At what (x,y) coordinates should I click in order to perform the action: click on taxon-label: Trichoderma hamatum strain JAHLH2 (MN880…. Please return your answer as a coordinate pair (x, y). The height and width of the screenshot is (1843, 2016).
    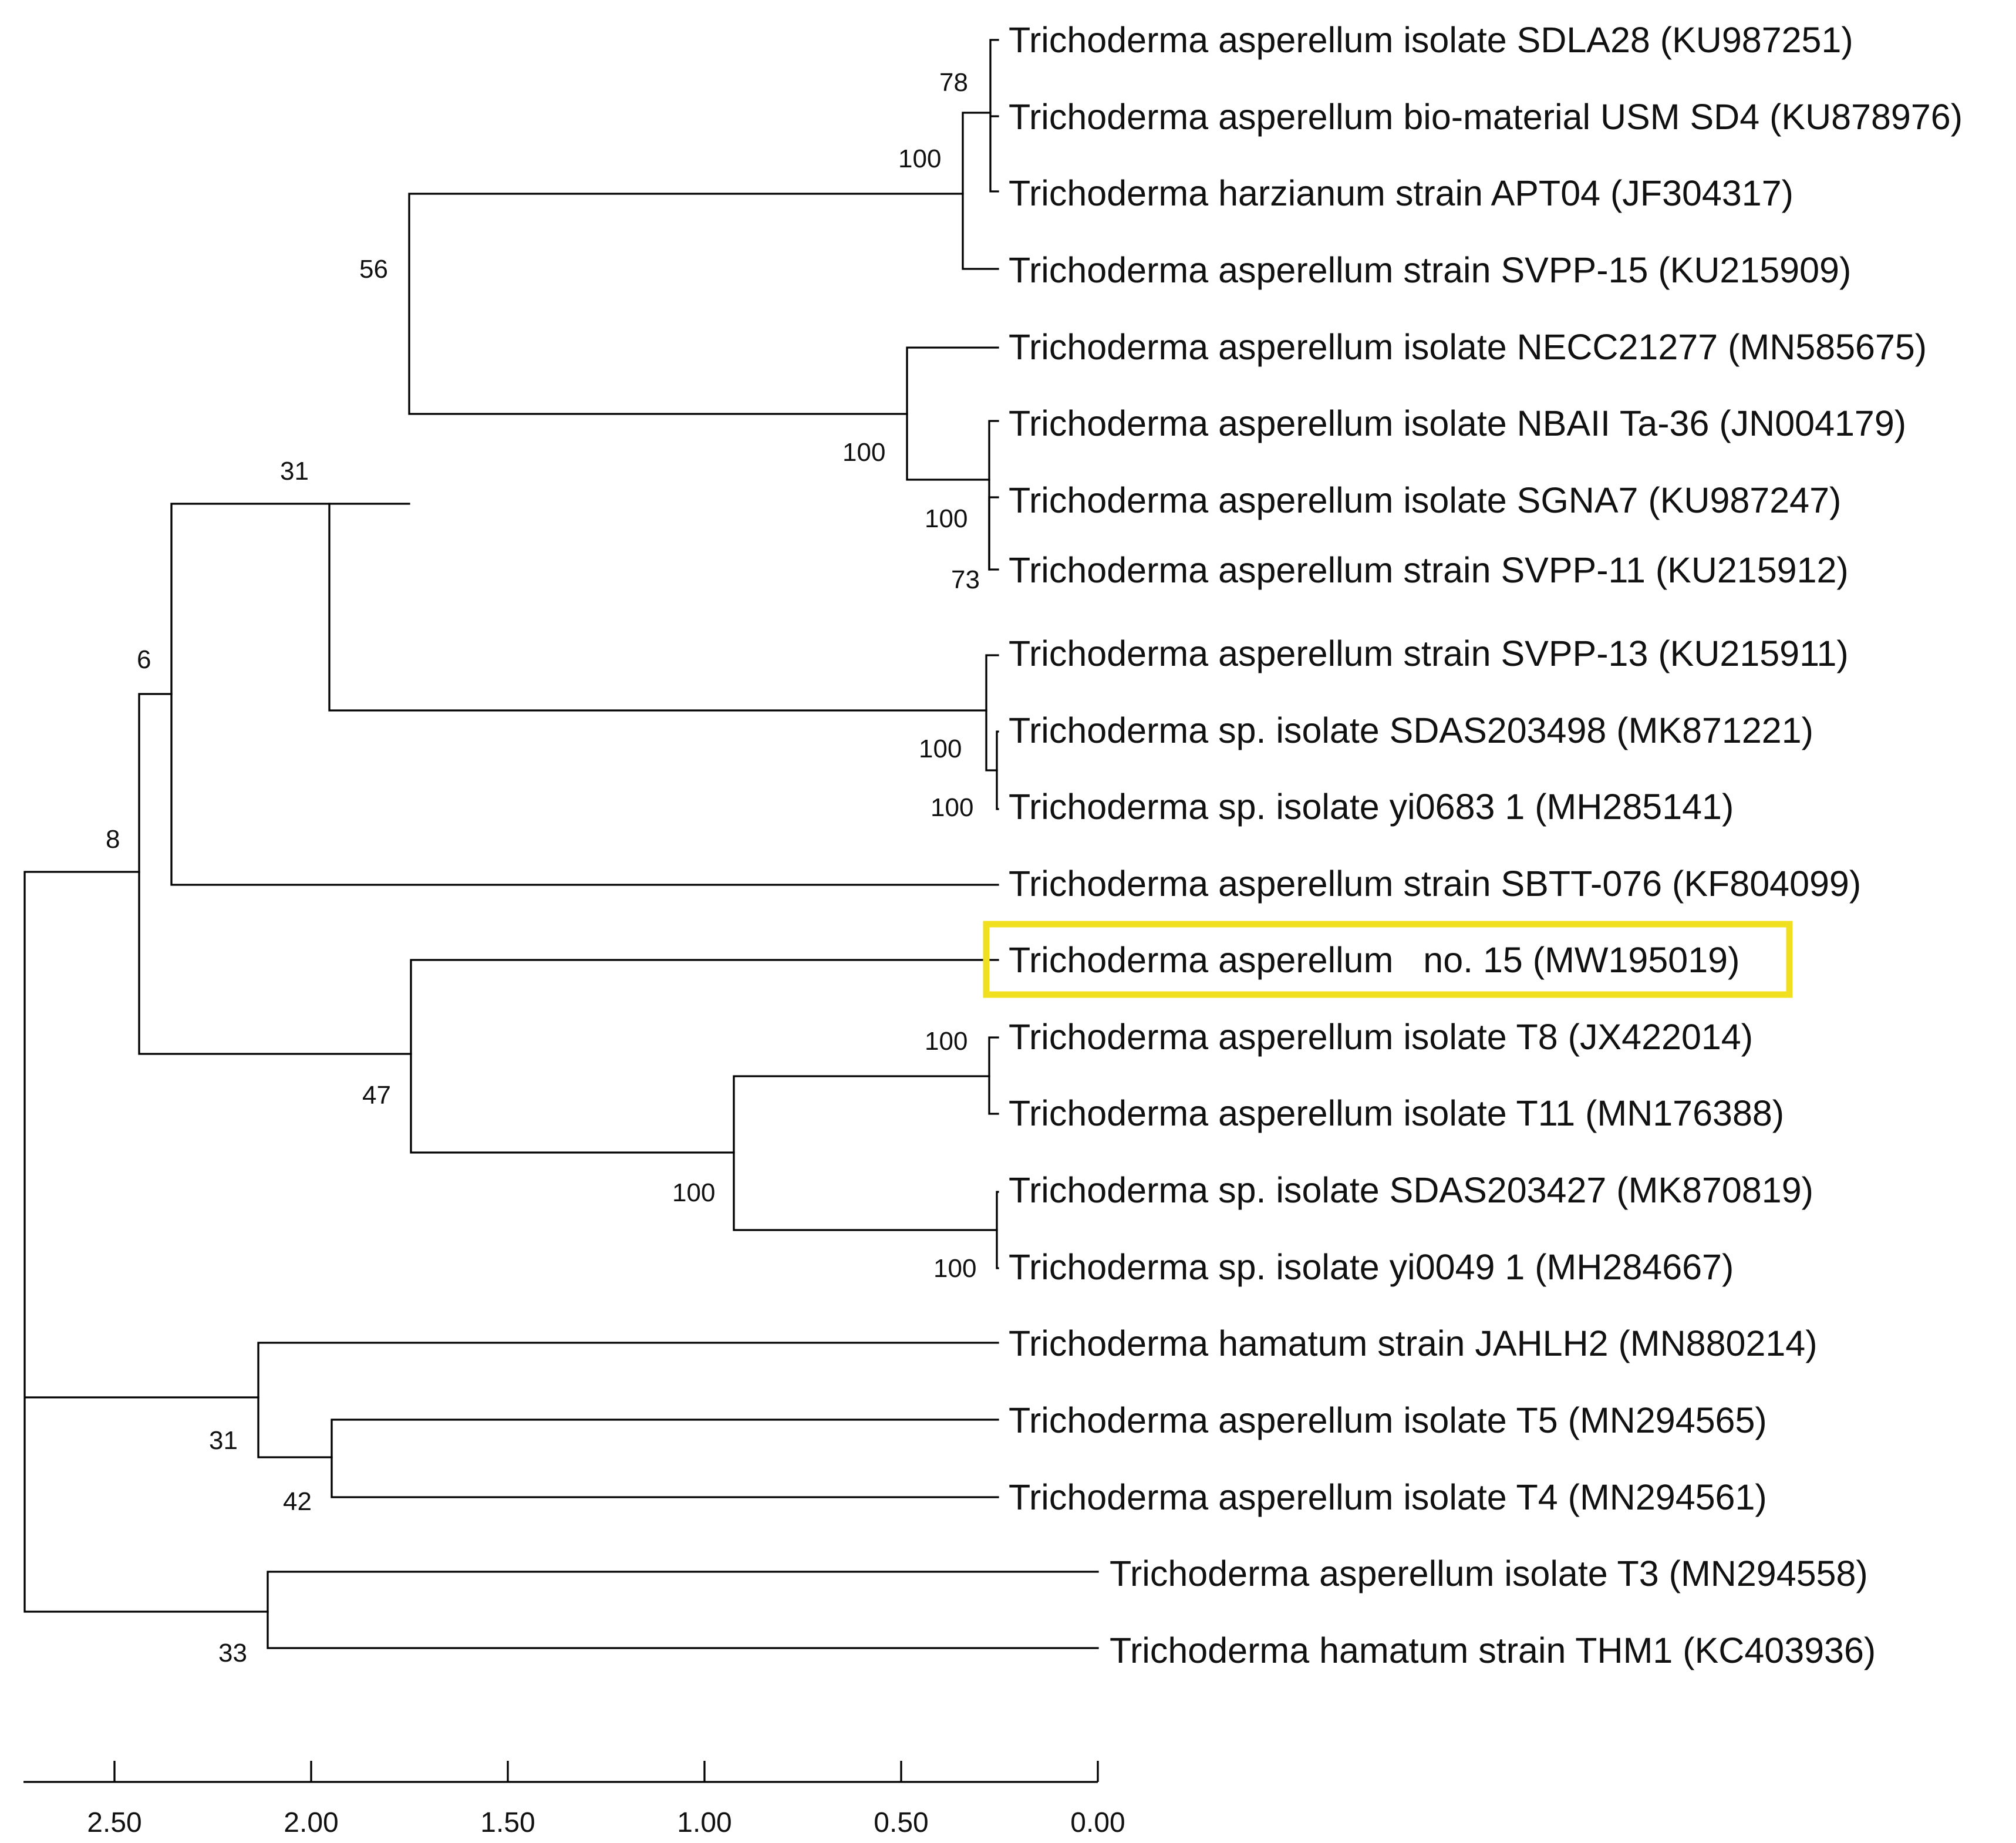
    Looking at the image, I should click on (1414, 1343).